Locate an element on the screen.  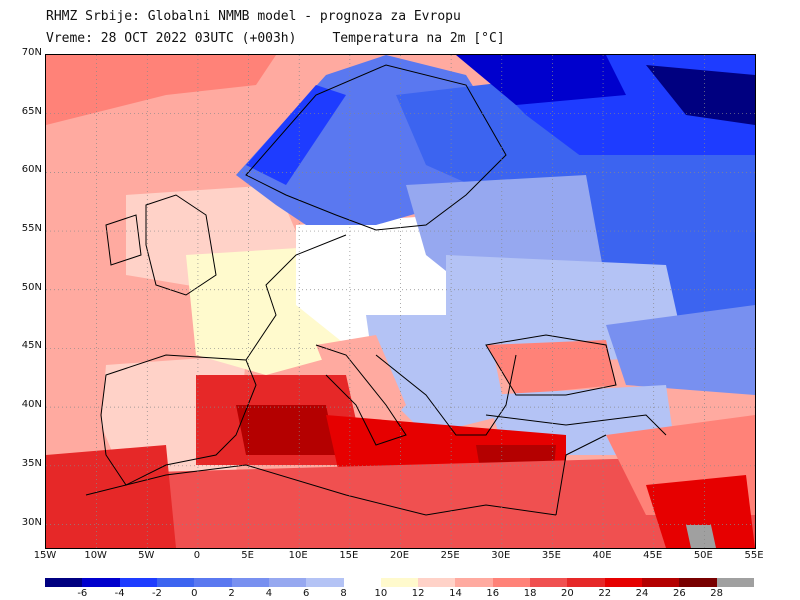
colorbar-label: 16 is located at coordinates (493, 593).